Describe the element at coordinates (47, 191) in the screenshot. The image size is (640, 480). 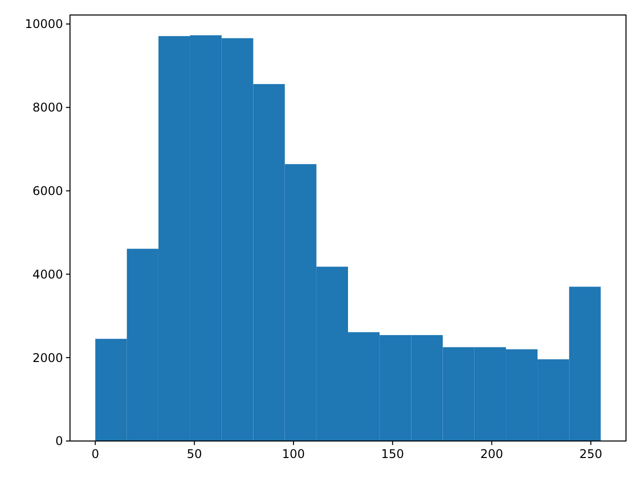
I see `y-tick-label: 6000` at that location.